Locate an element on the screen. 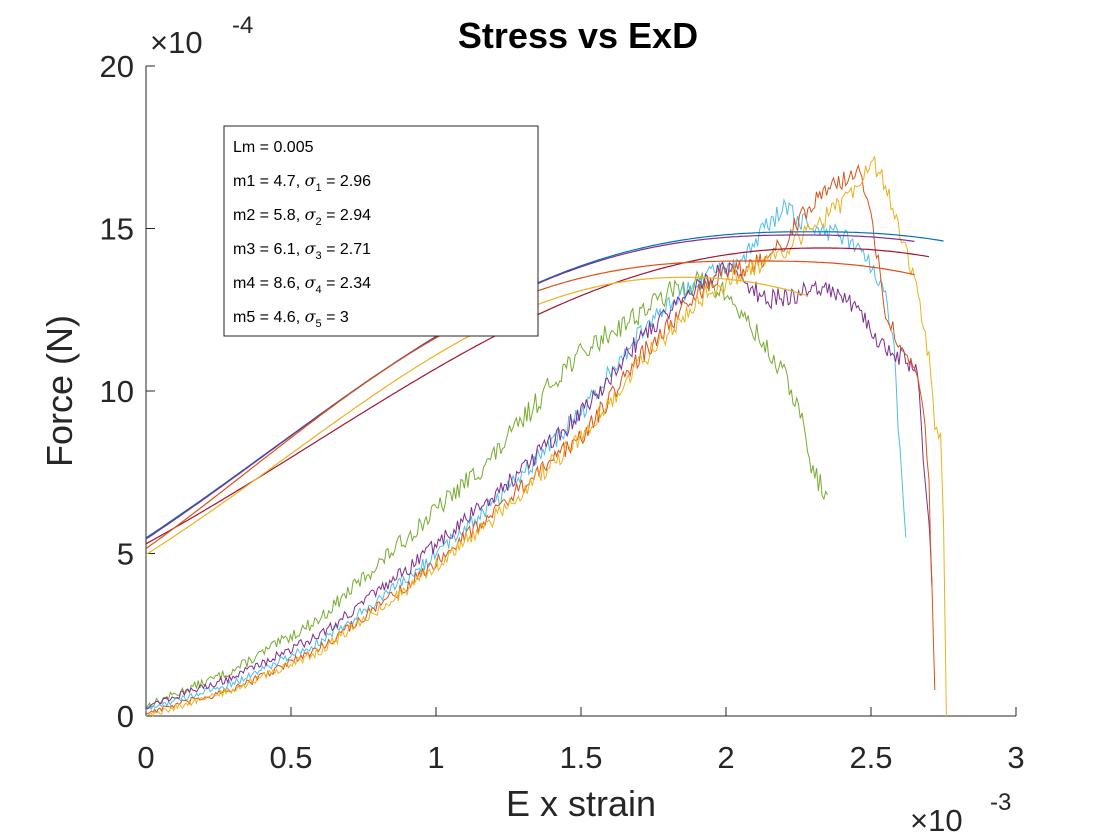  x-axis-label: E x strain is located at coordinates (581, 803).